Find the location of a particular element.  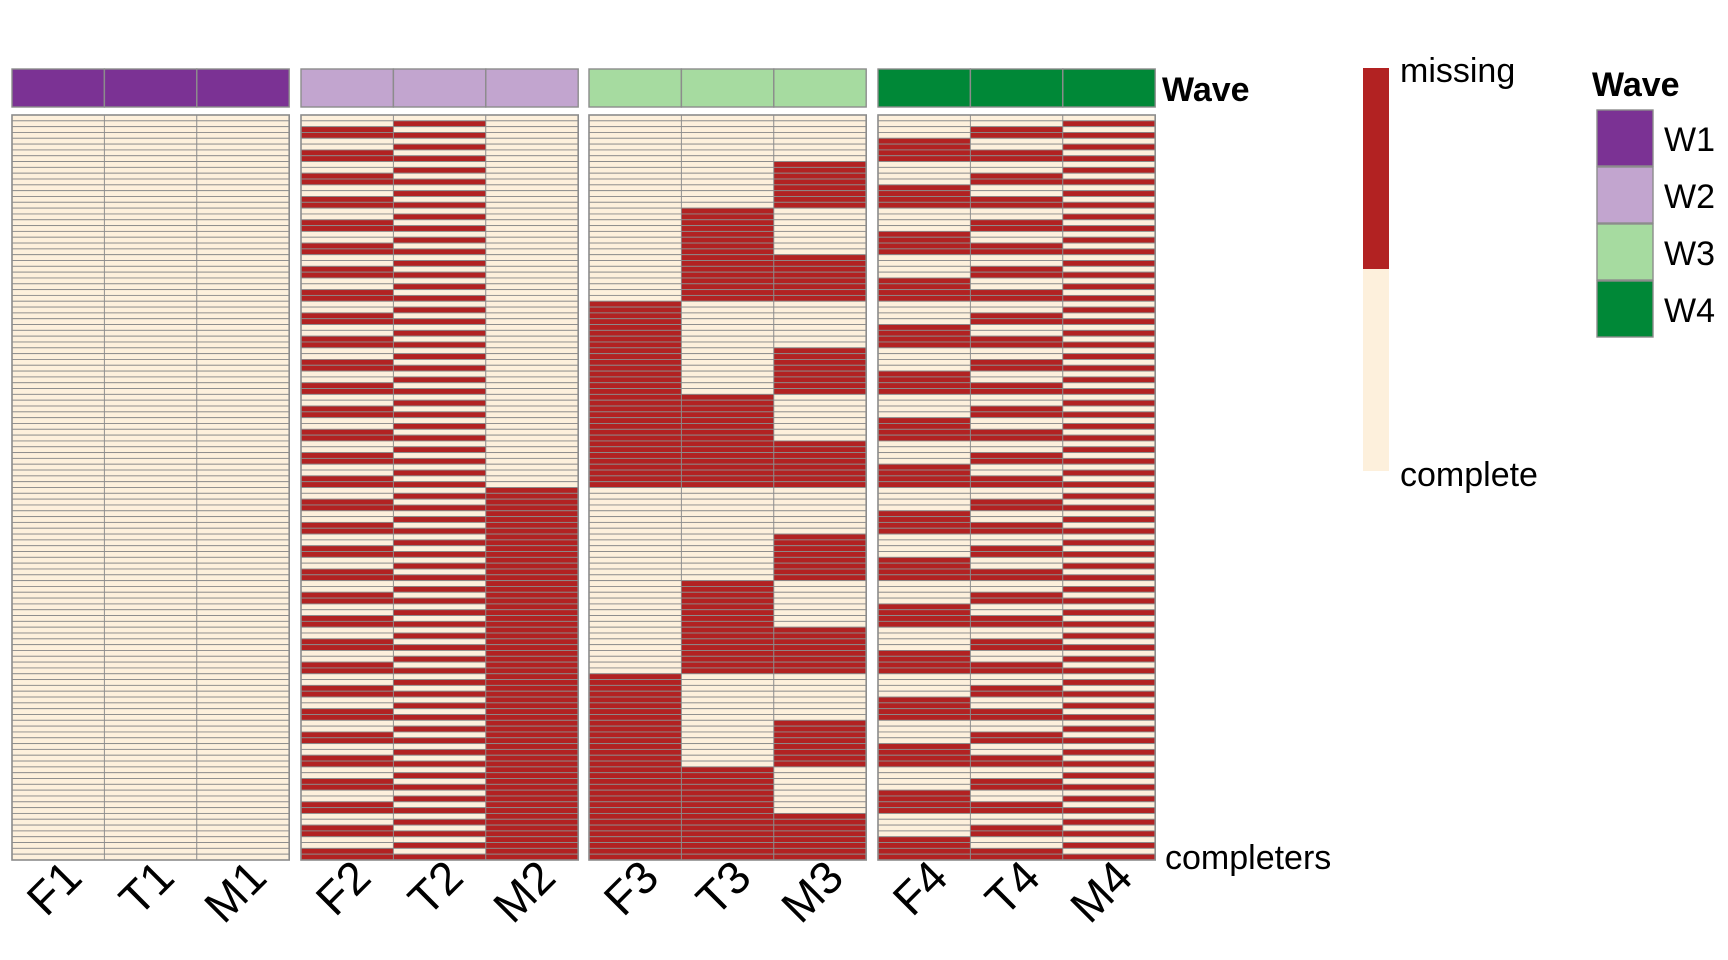

annotation-cell-T1 is located at coordinates (150, 88).